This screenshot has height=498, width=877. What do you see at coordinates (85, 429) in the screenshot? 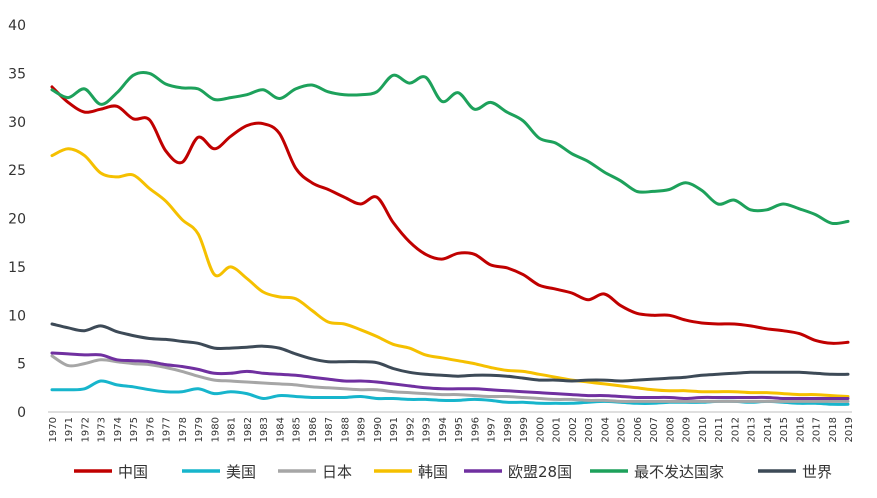
I see `x-tick-label: 1972` at bounding box center [85, 429].